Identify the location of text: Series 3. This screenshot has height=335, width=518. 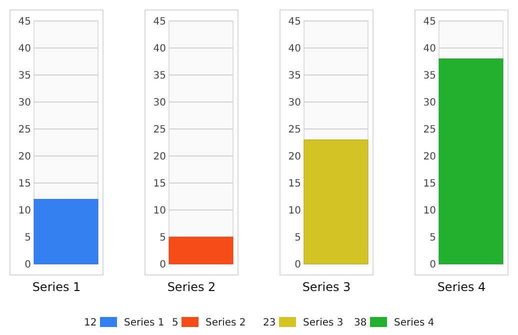
(323, 323).